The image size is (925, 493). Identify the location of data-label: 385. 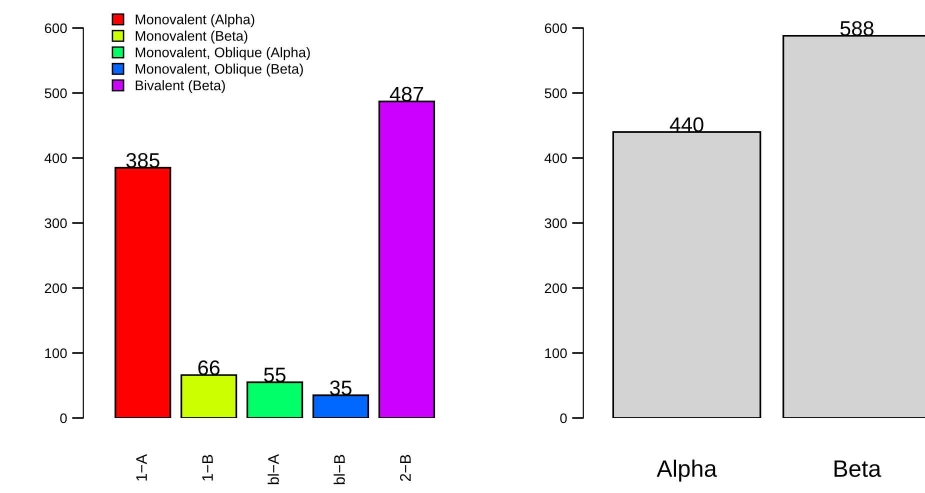
(143, 160).